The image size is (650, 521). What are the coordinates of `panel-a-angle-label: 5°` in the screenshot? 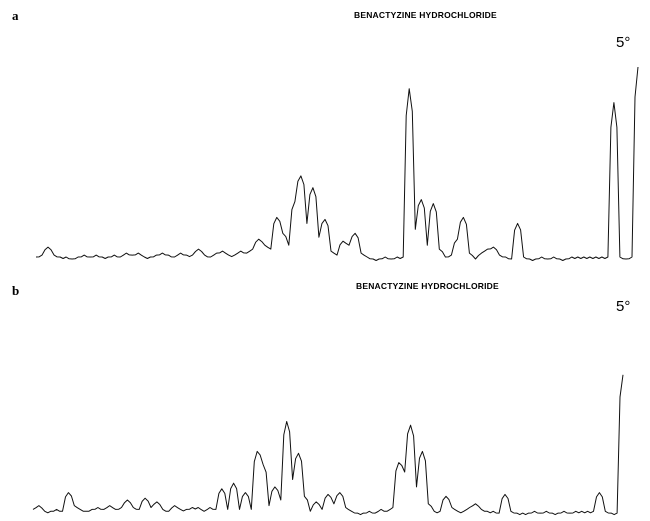 It's located at (623, 42).